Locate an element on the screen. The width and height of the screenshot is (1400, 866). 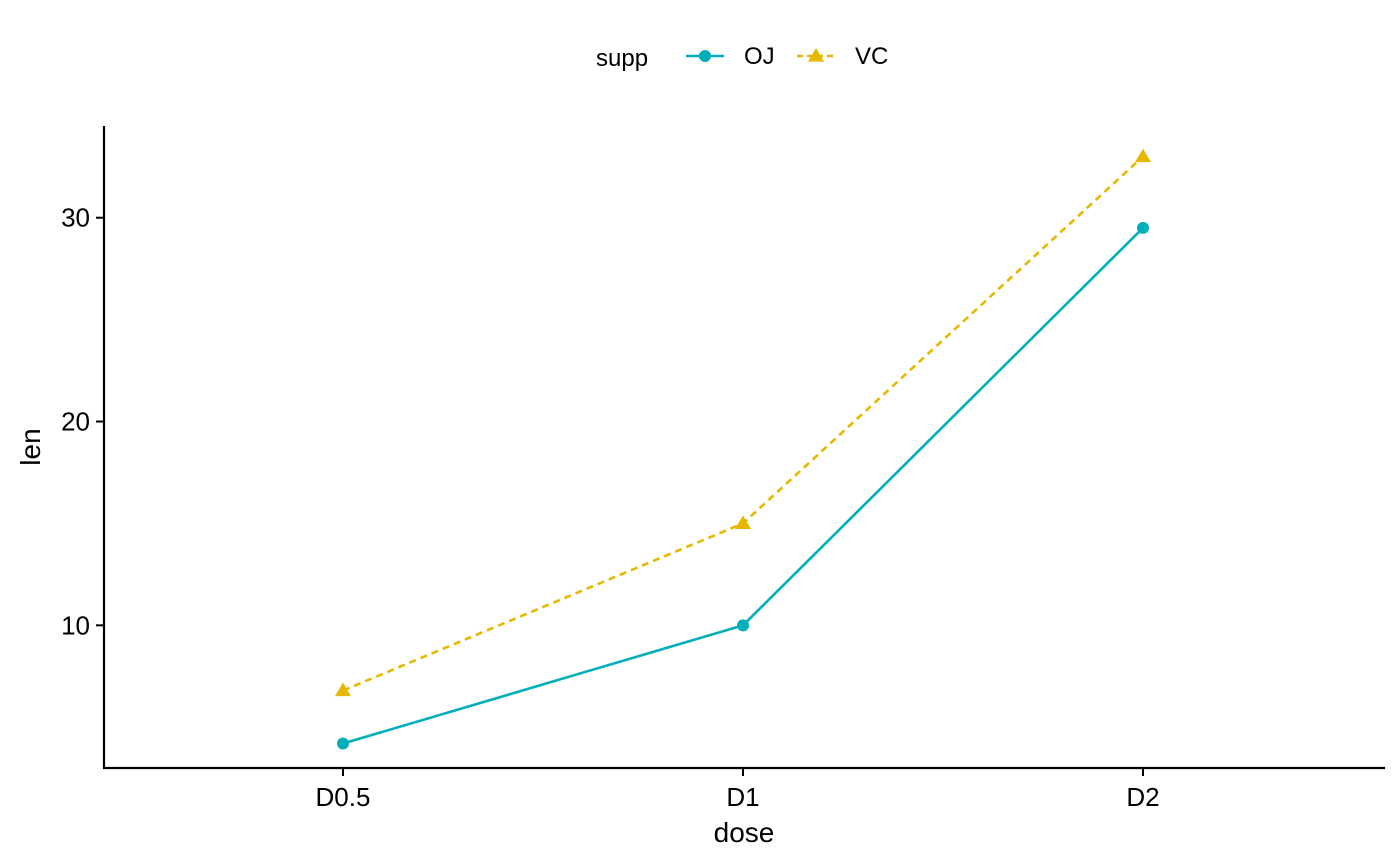
x-tick-label-d0-5: D0.5 is located at coordinates (343, 797).